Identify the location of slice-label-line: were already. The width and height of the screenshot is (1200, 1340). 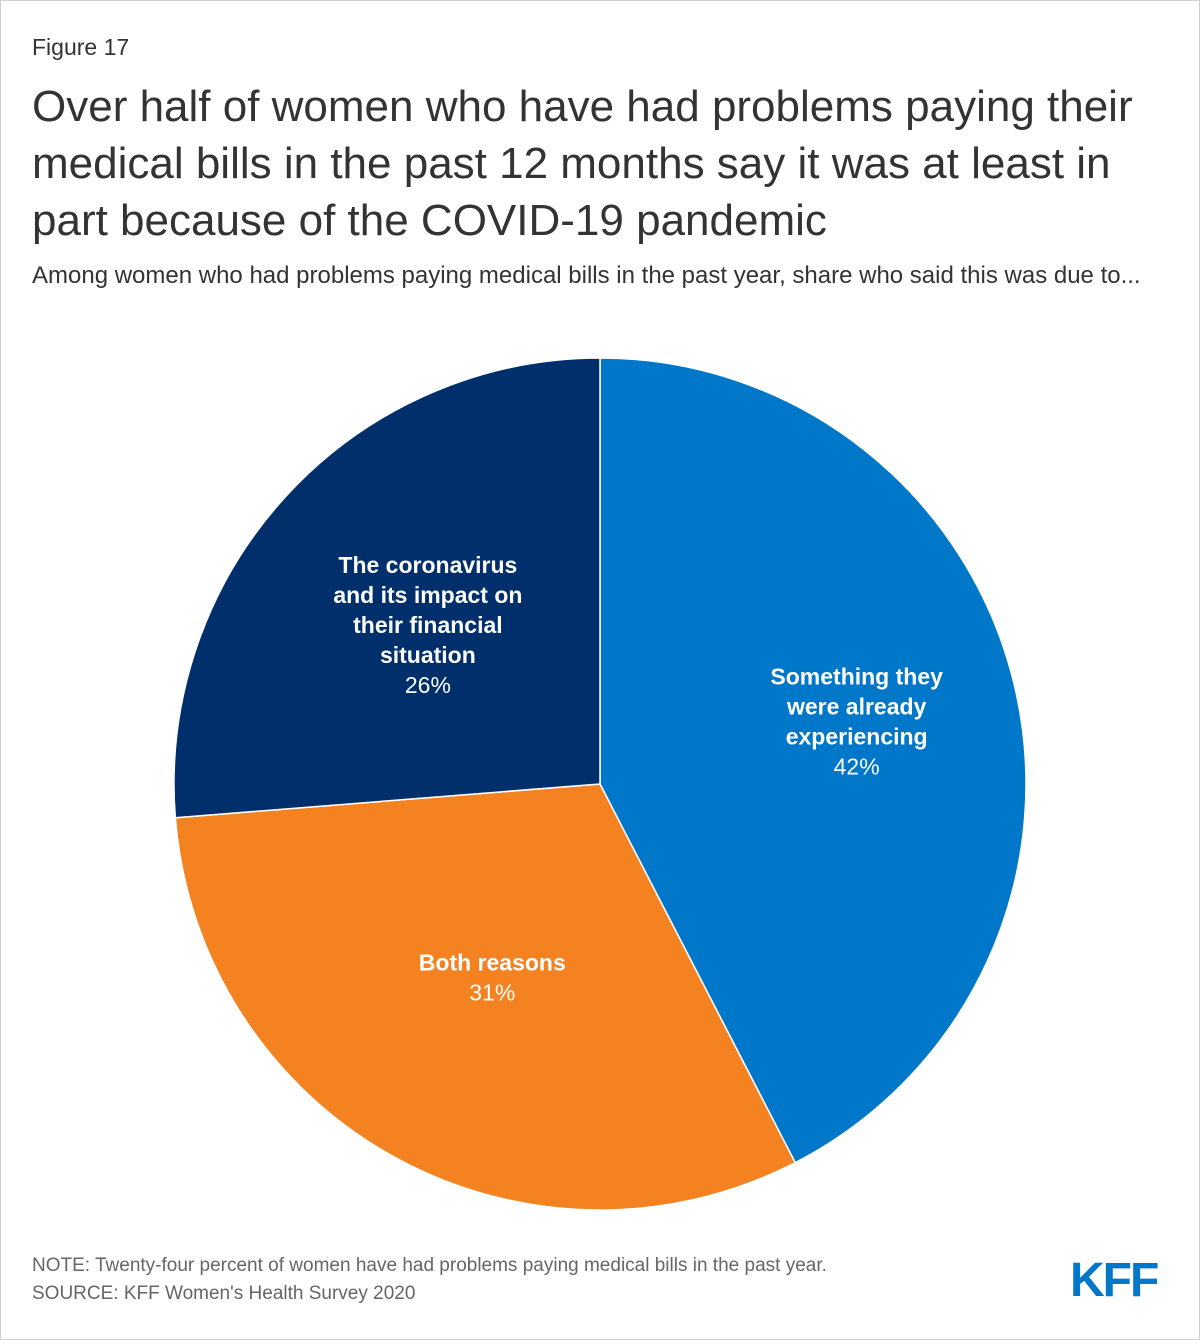
(856, 707).